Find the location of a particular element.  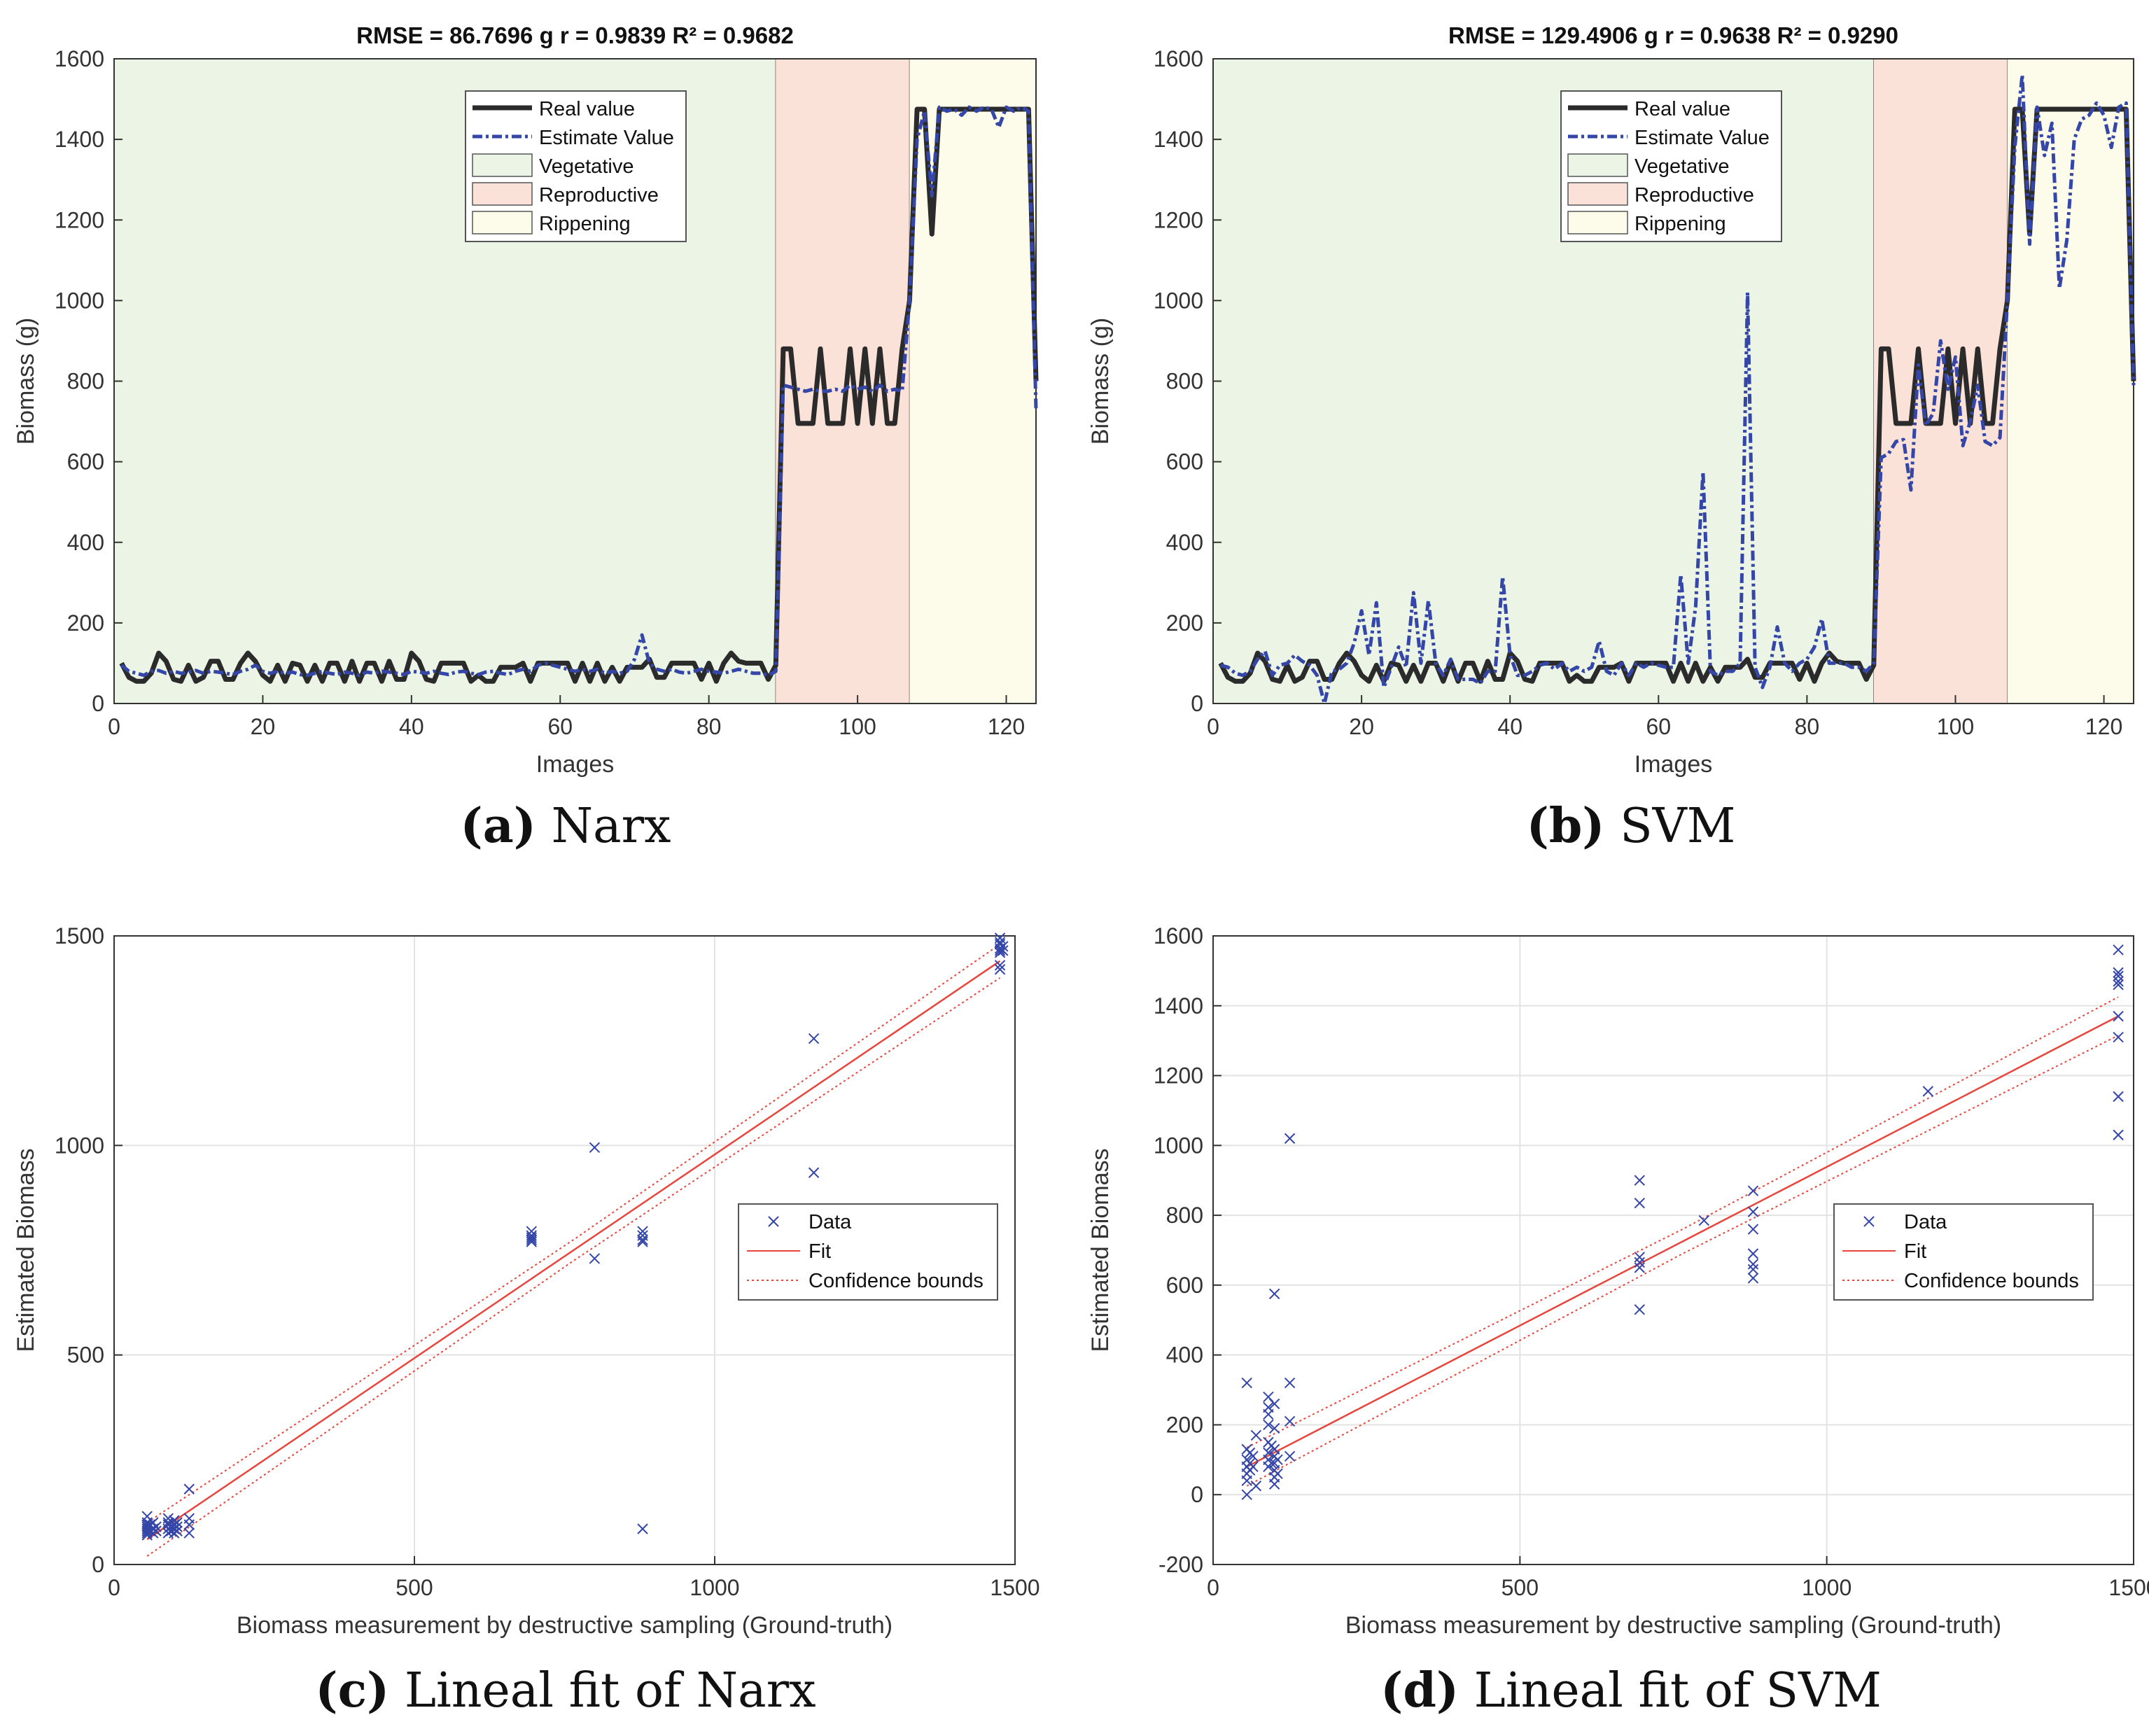

y-tick-label: 1000 is located at coordinates (79, 300).